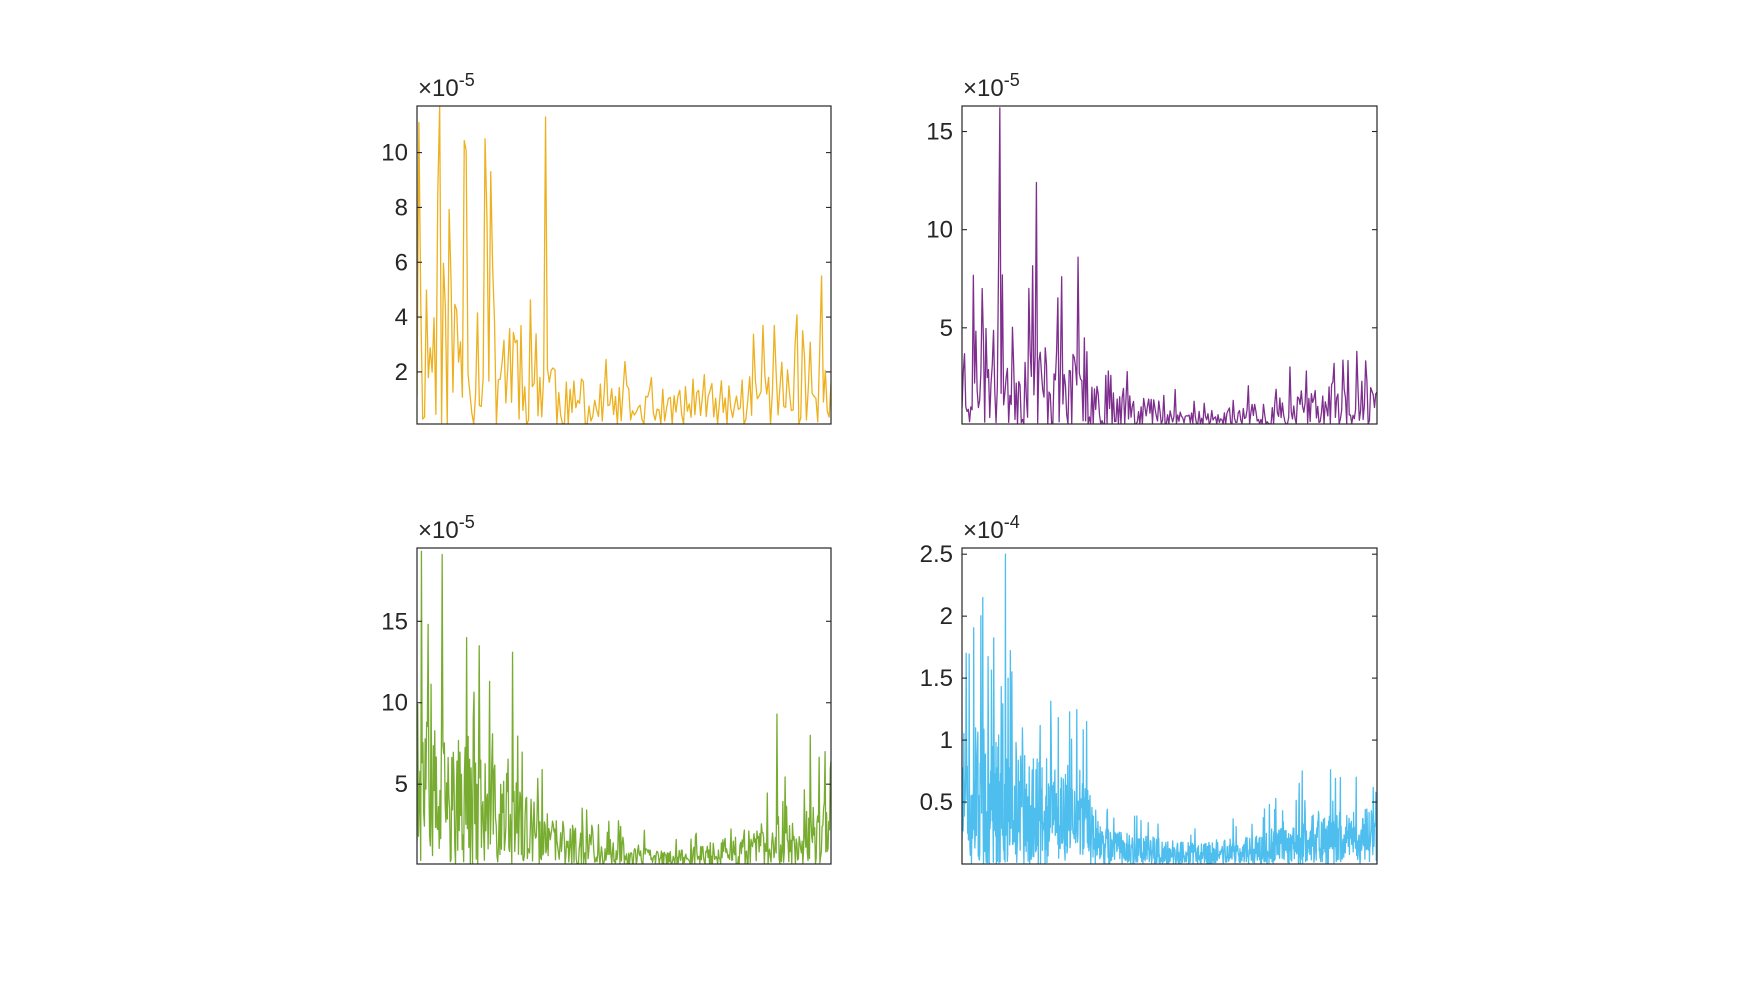  I want to click on y-tick-label: 0.5, so click(936, 802).